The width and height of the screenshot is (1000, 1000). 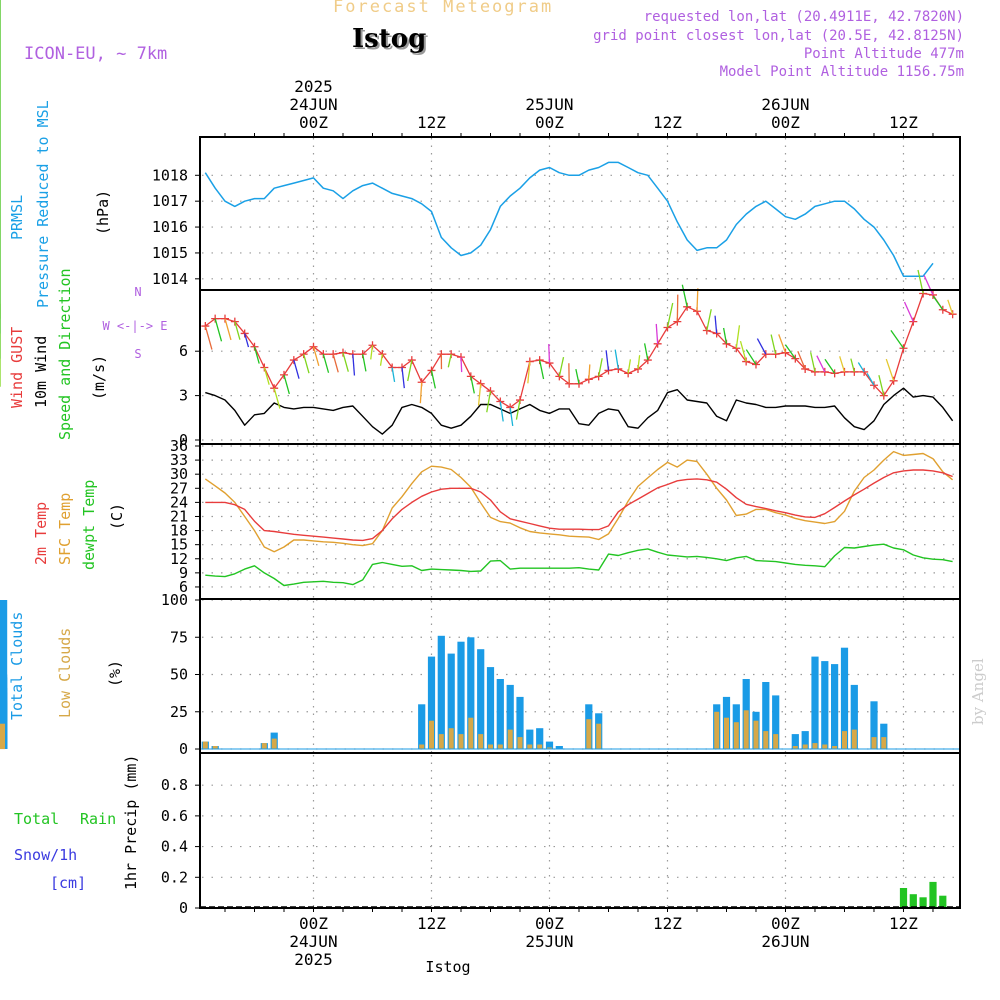 What do you see at coordinates (65, 529) in the screenshot?
I see `sfc-temp-label: SFC Temp` at bounding box center [65, 529].